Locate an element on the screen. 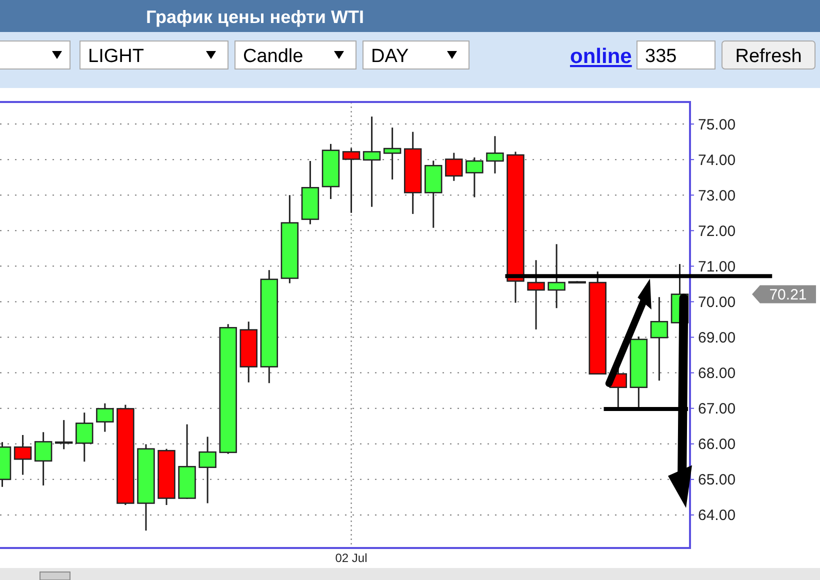  text: 335 is located at coordinates (661, 56).